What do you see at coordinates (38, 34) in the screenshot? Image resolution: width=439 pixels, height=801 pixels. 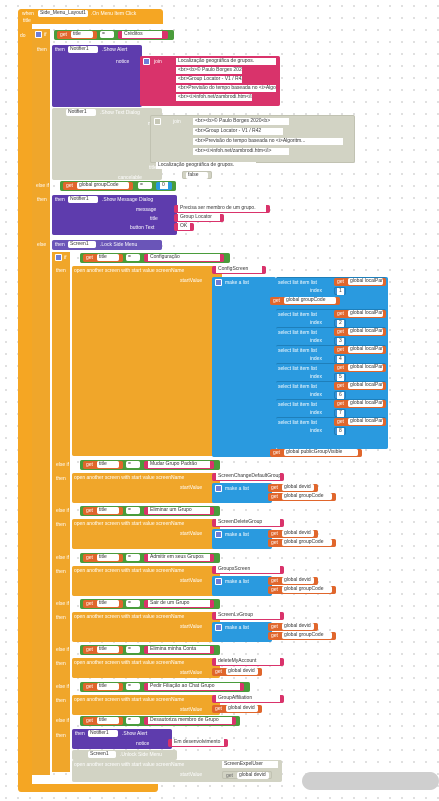 I see `mutator-gear-icon` at bounding box center [38, 34].